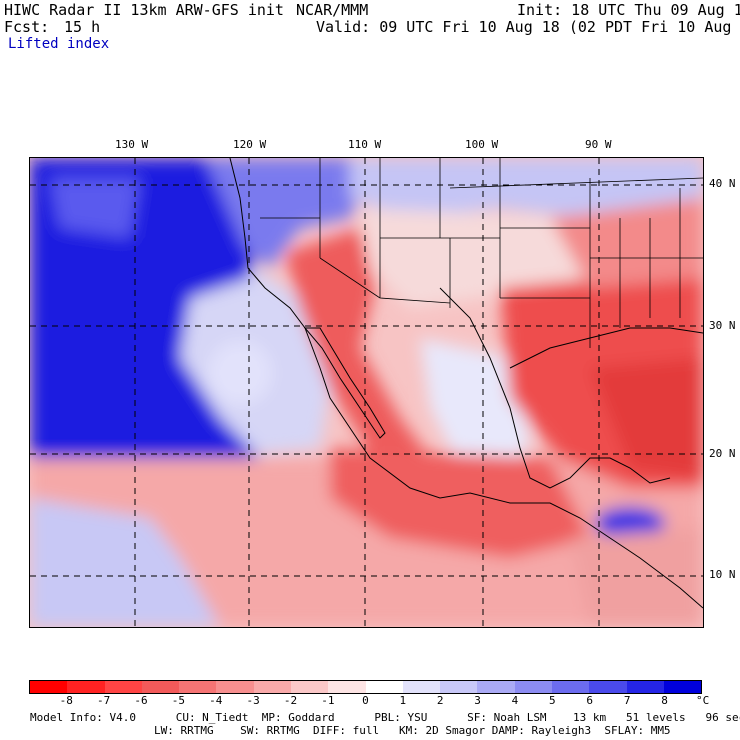 This screenshot has height=740, width=740. I want to click on init-time: Init: 18 UTC Thu 09 Aug 18, so click(628, 10).